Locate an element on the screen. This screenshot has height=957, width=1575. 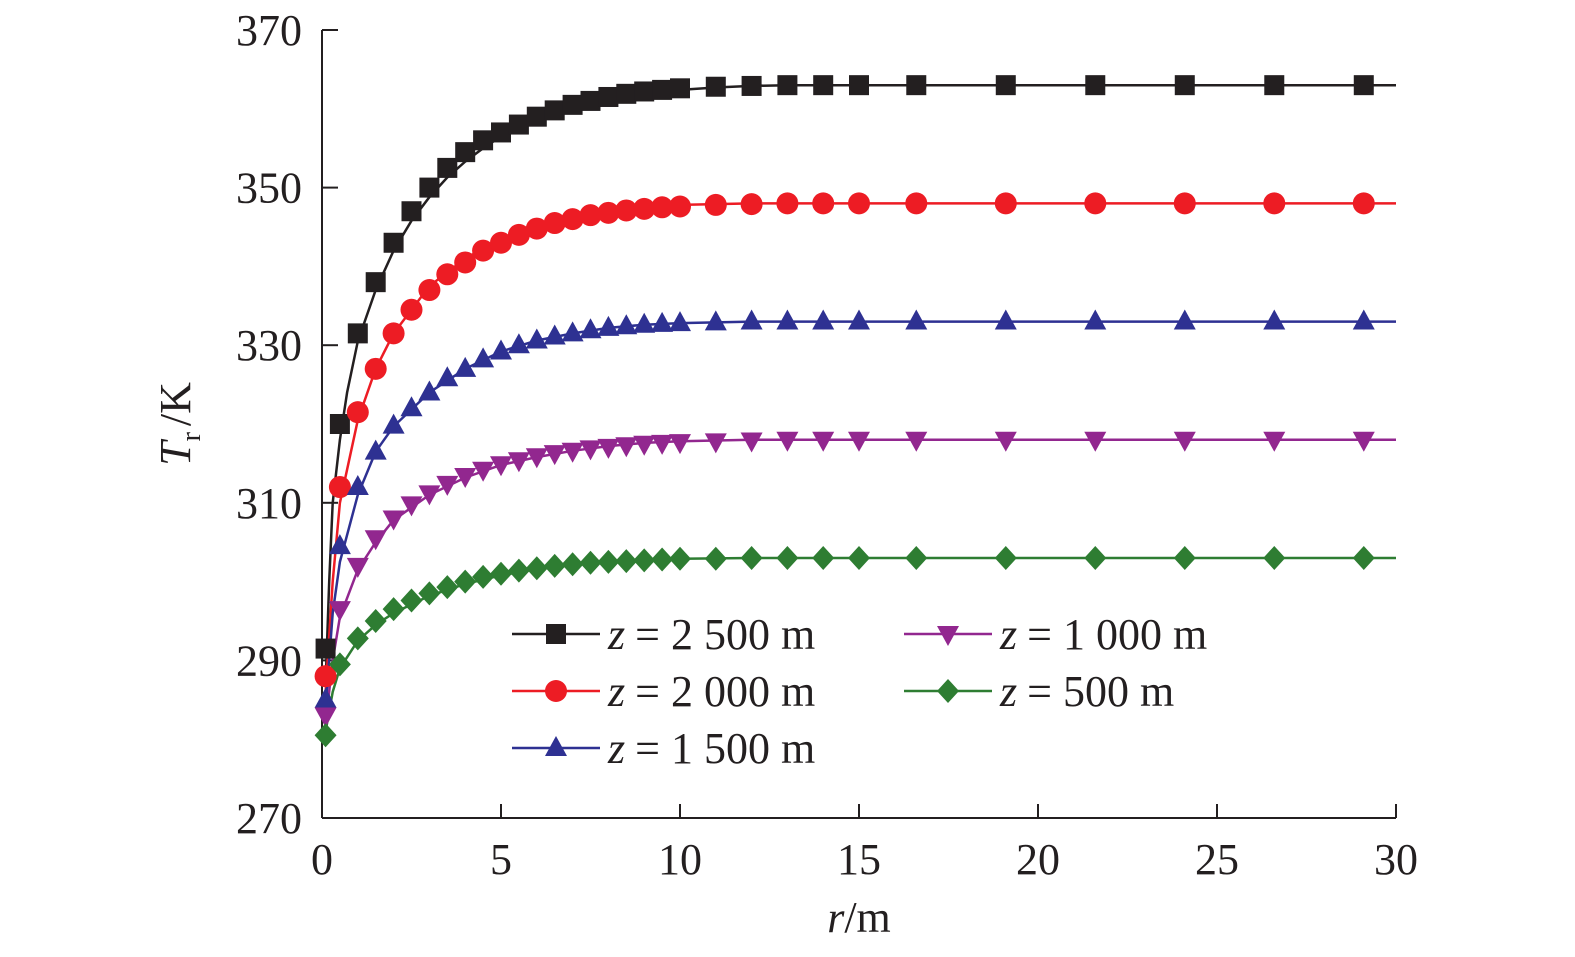
y-tick-label: 350 is located at coordinates (269, 188).